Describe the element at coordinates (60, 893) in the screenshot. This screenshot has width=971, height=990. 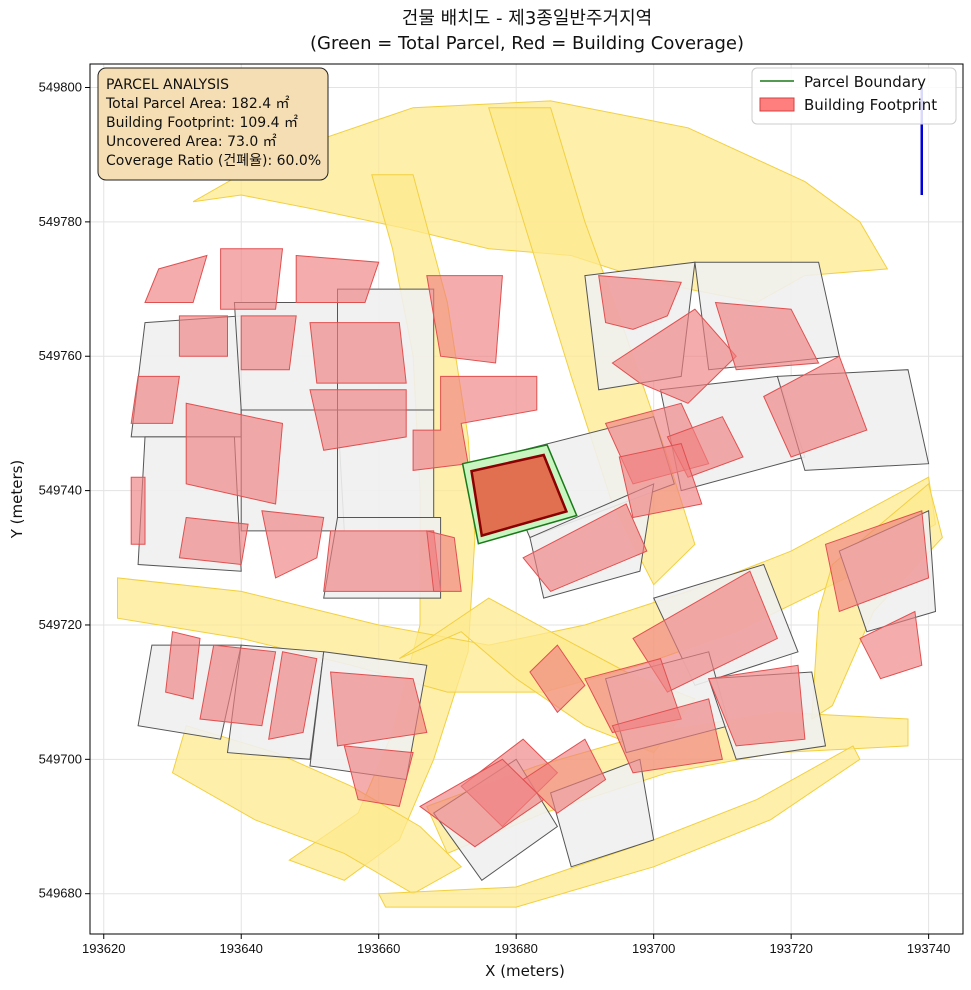
I see `y-tick-label: 549680` at that location.